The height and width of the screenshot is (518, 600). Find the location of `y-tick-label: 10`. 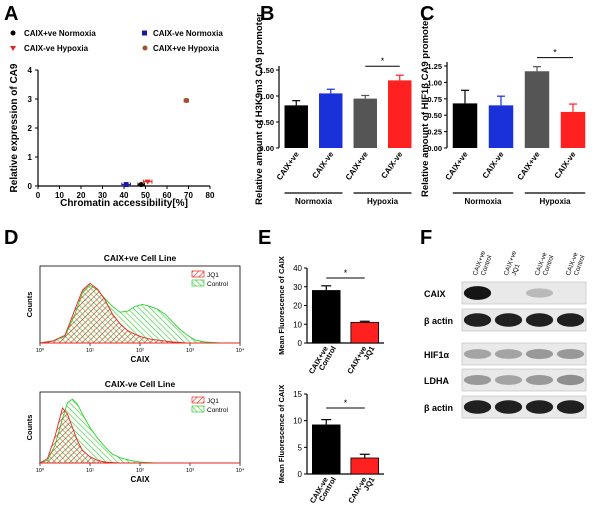

y-tick-label: 10 is located at coordinates (297, 421).